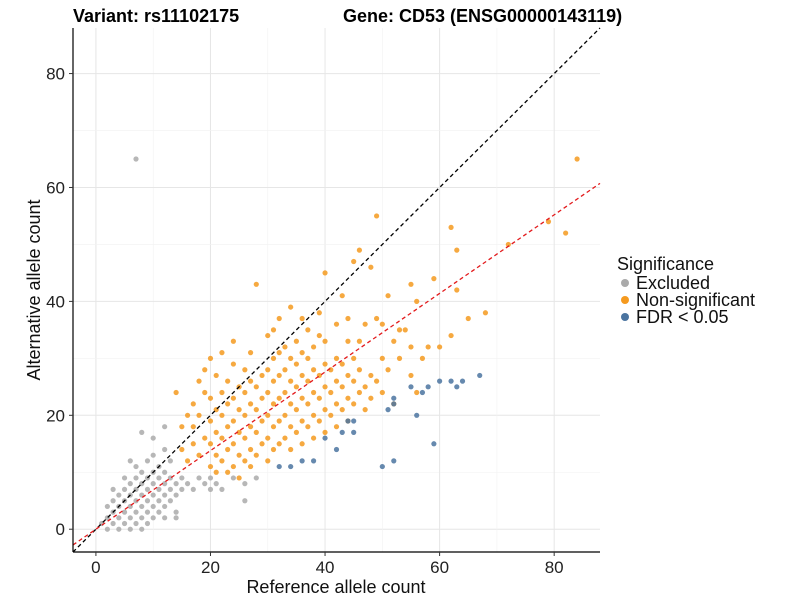 The height and width of the screenshot is (600, 800). What do you see at coordinates (695, 300) in the screenshot?
I see `legend-label-non-significant: Non-significant` at bounding box center [695, 300].